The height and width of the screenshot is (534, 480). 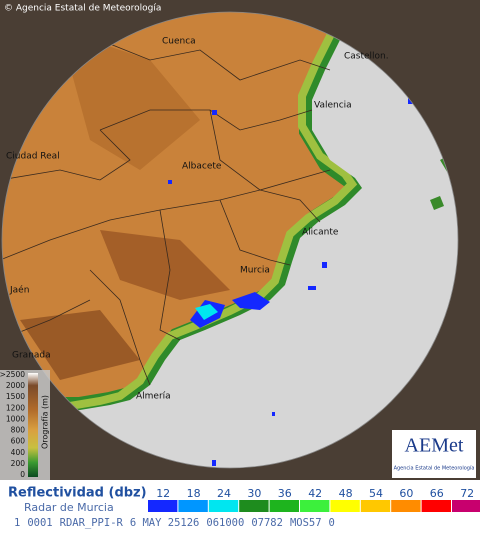 I want to click on copyright: © Agencia Estatal de Meteorología, so click(x=82, y=9).